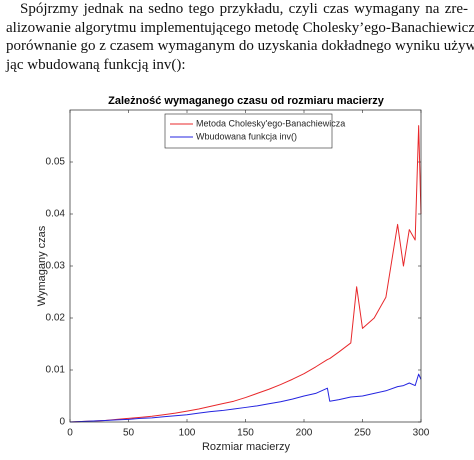 Image resolution: width=474 pixels, height=460 pixels. I want to click on x-axis-label: Rozmiar macierzy, so click(246, 447).